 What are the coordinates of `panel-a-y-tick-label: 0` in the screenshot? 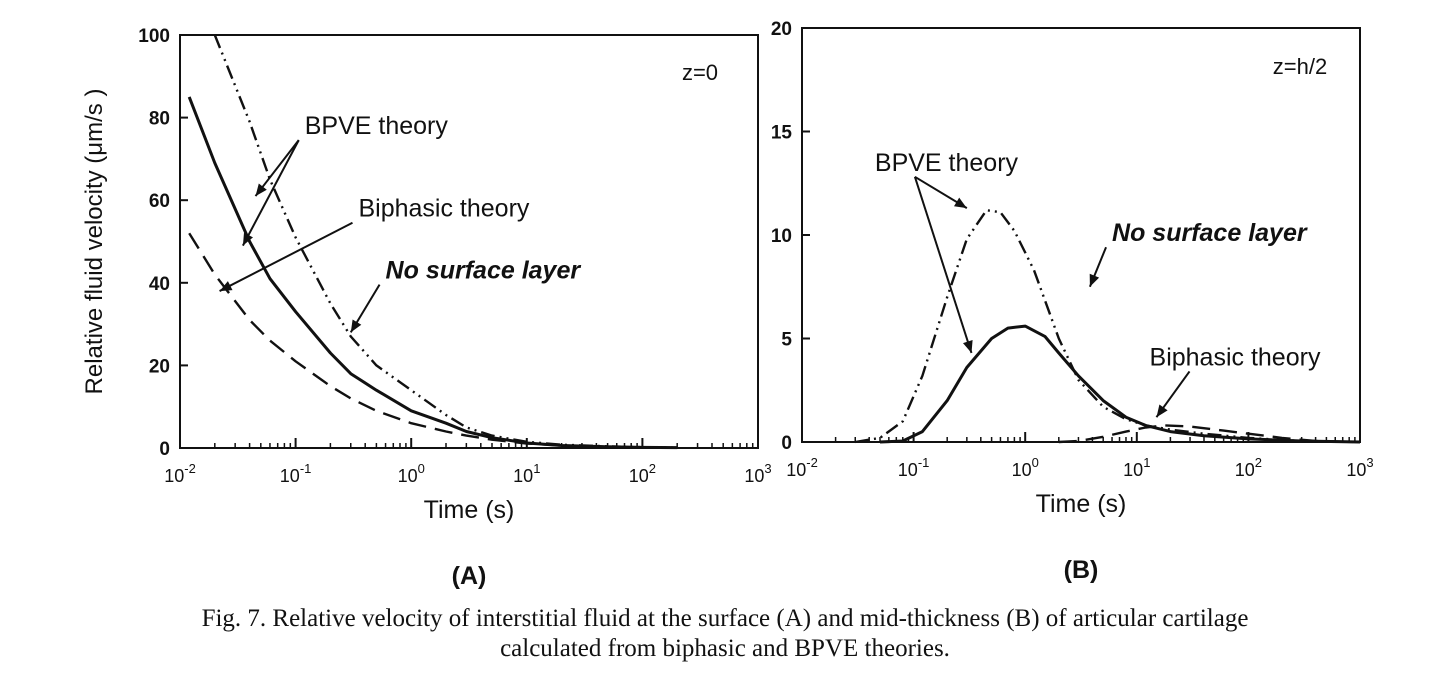 It's located at (164, 449).